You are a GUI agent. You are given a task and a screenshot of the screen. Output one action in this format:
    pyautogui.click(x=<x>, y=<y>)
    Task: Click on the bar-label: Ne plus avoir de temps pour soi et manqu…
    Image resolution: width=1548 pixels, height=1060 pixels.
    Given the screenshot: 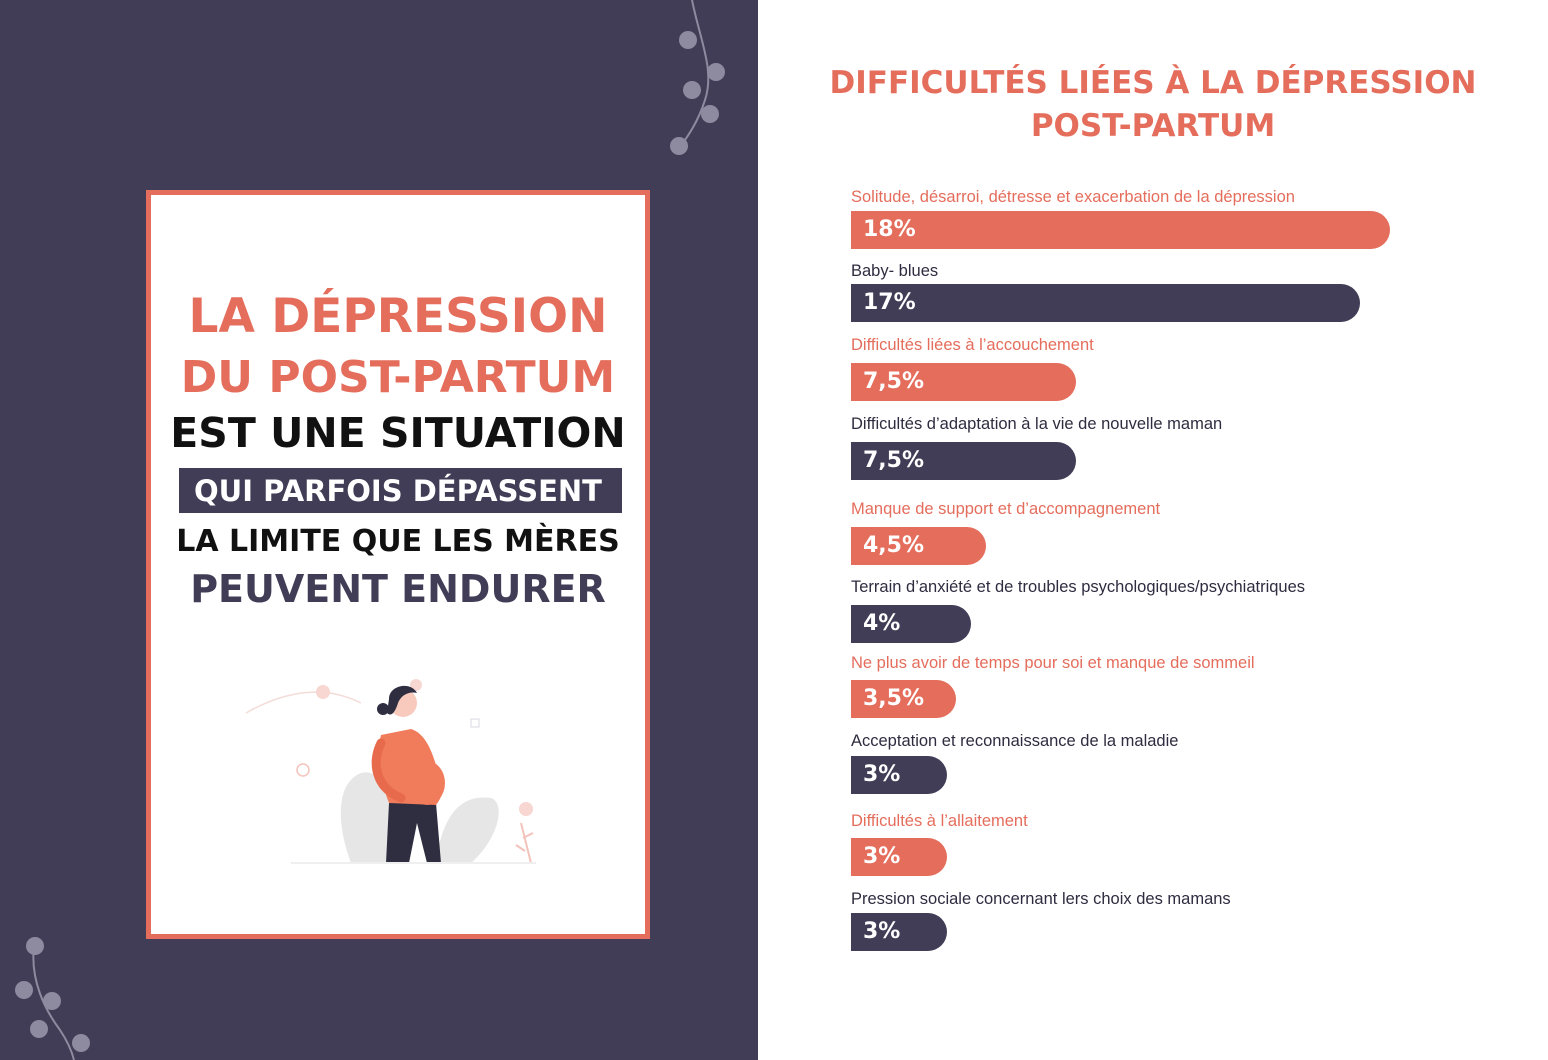 What is the action you would take?
    pyautogui.click(x=1053, y=663)
    